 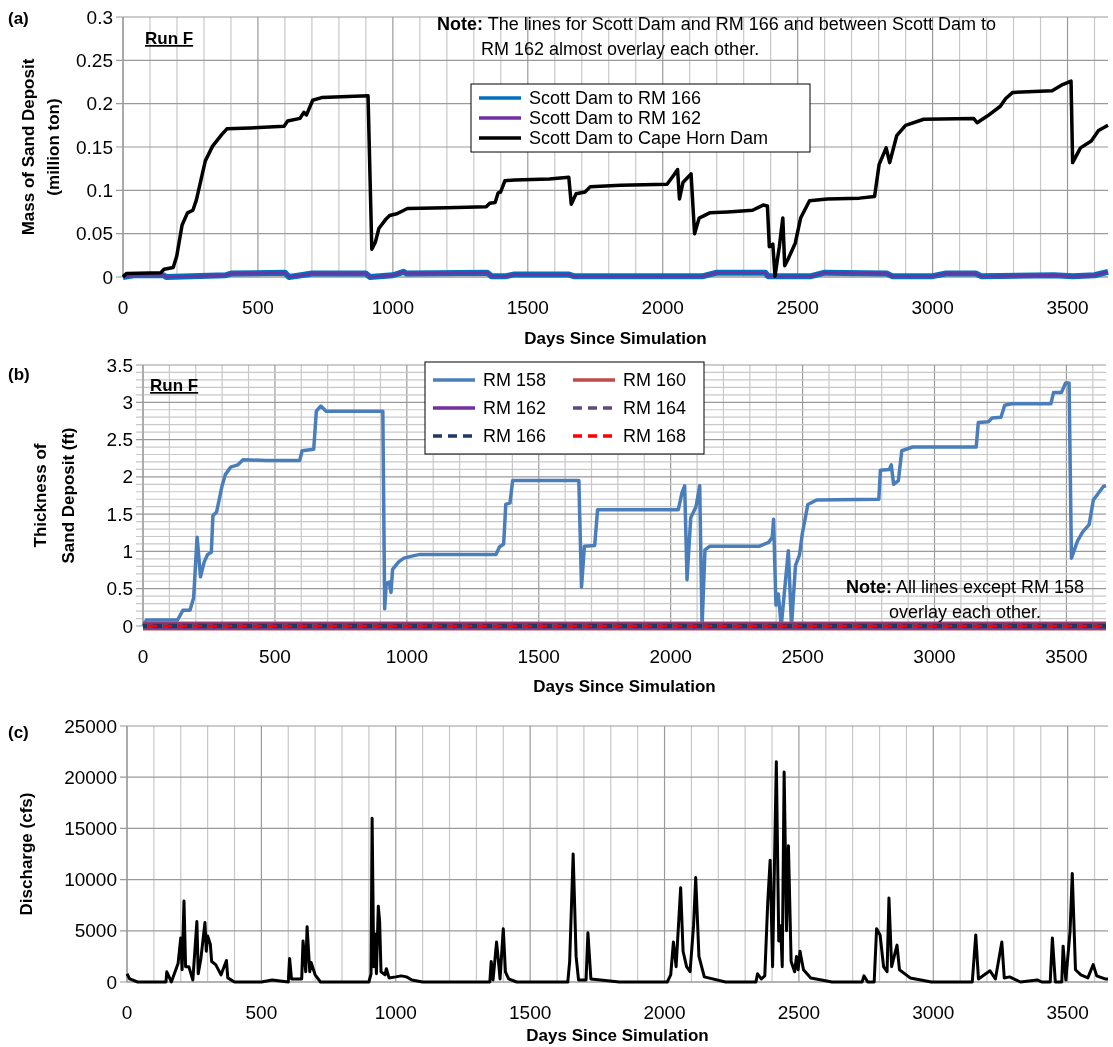 What do you see at coordinates (26, 854) in the screenshot?
I see `y-axis-title: Discharge (cfs)` at bounding box center [26, 854].